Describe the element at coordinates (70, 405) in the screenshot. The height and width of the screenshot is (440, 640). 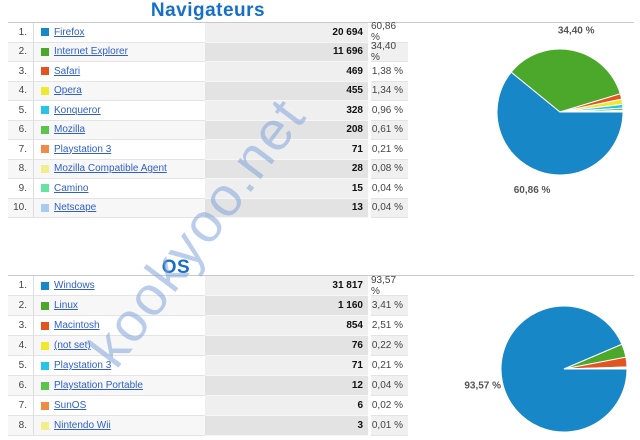
I see `item-link: SunOS` at that location.